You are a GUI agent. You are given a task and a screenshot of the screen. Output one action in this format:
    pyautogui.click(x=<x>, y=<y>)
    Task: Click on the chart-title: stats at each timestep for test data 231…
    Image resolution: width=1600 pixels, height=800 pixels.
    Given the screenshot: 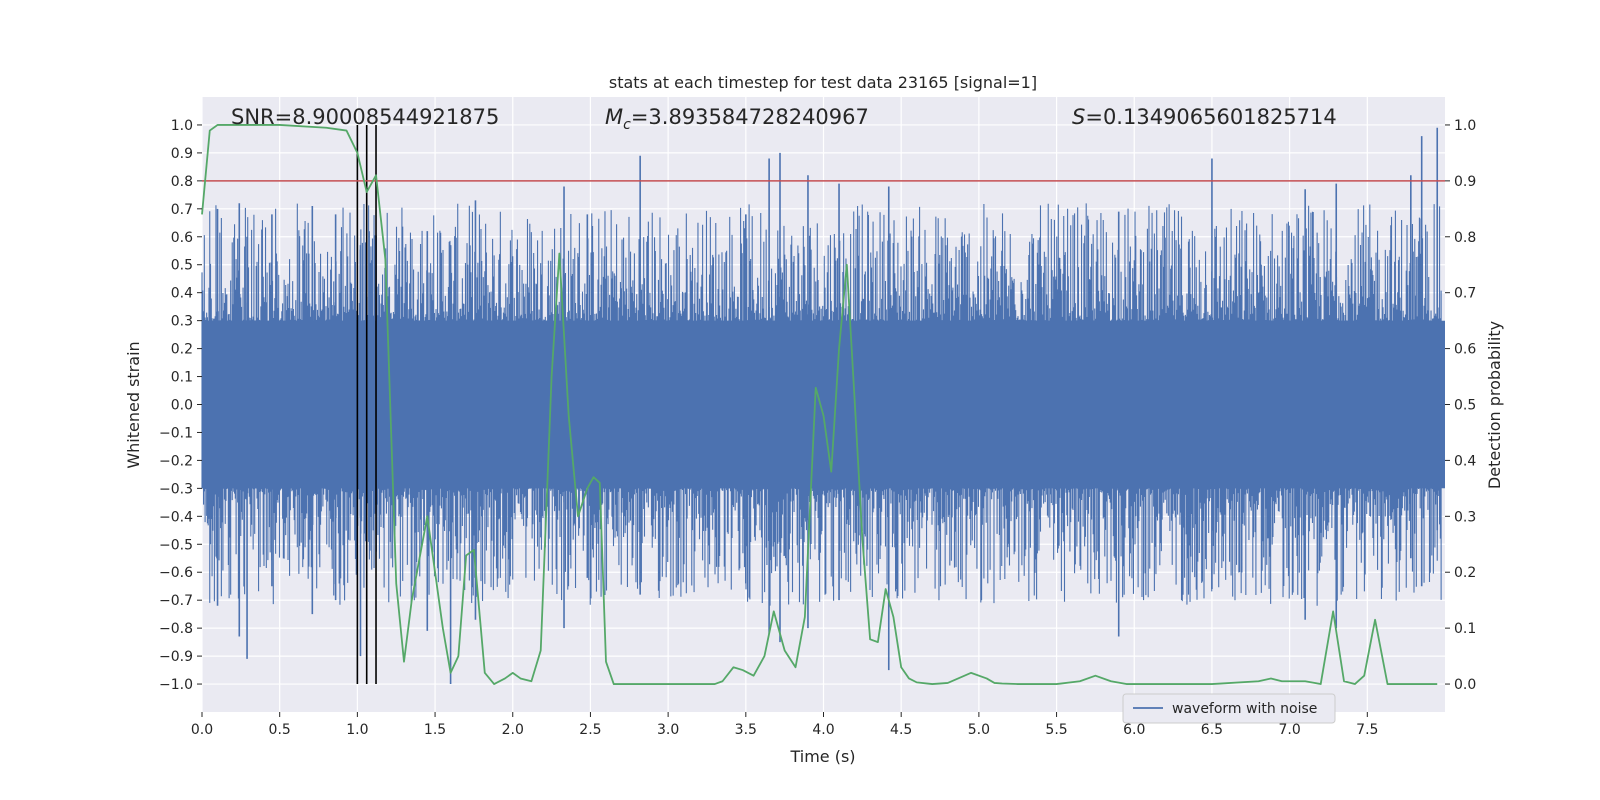 What is the action you would take?
    pyautogui.click(x=823, y=82)
    